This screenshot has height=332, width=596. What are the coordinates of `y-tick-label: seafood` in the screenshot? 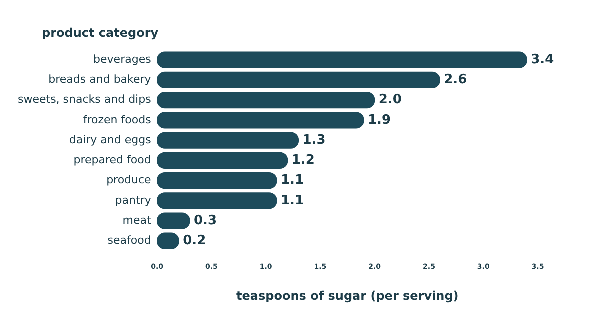 It's located at (130, 240).